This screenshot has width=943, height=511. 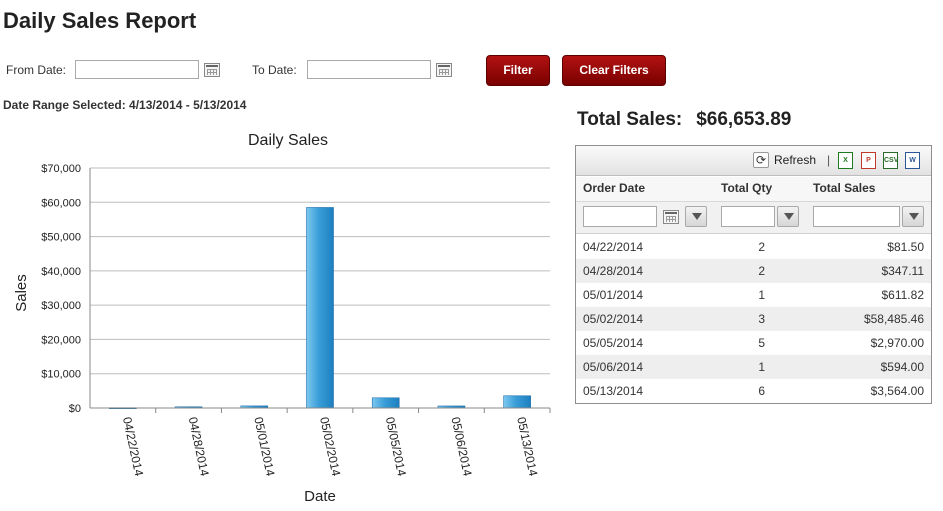 I want to click on table-row: 05/13/2014 6 $3,564.00, so click(x=753, y=391).